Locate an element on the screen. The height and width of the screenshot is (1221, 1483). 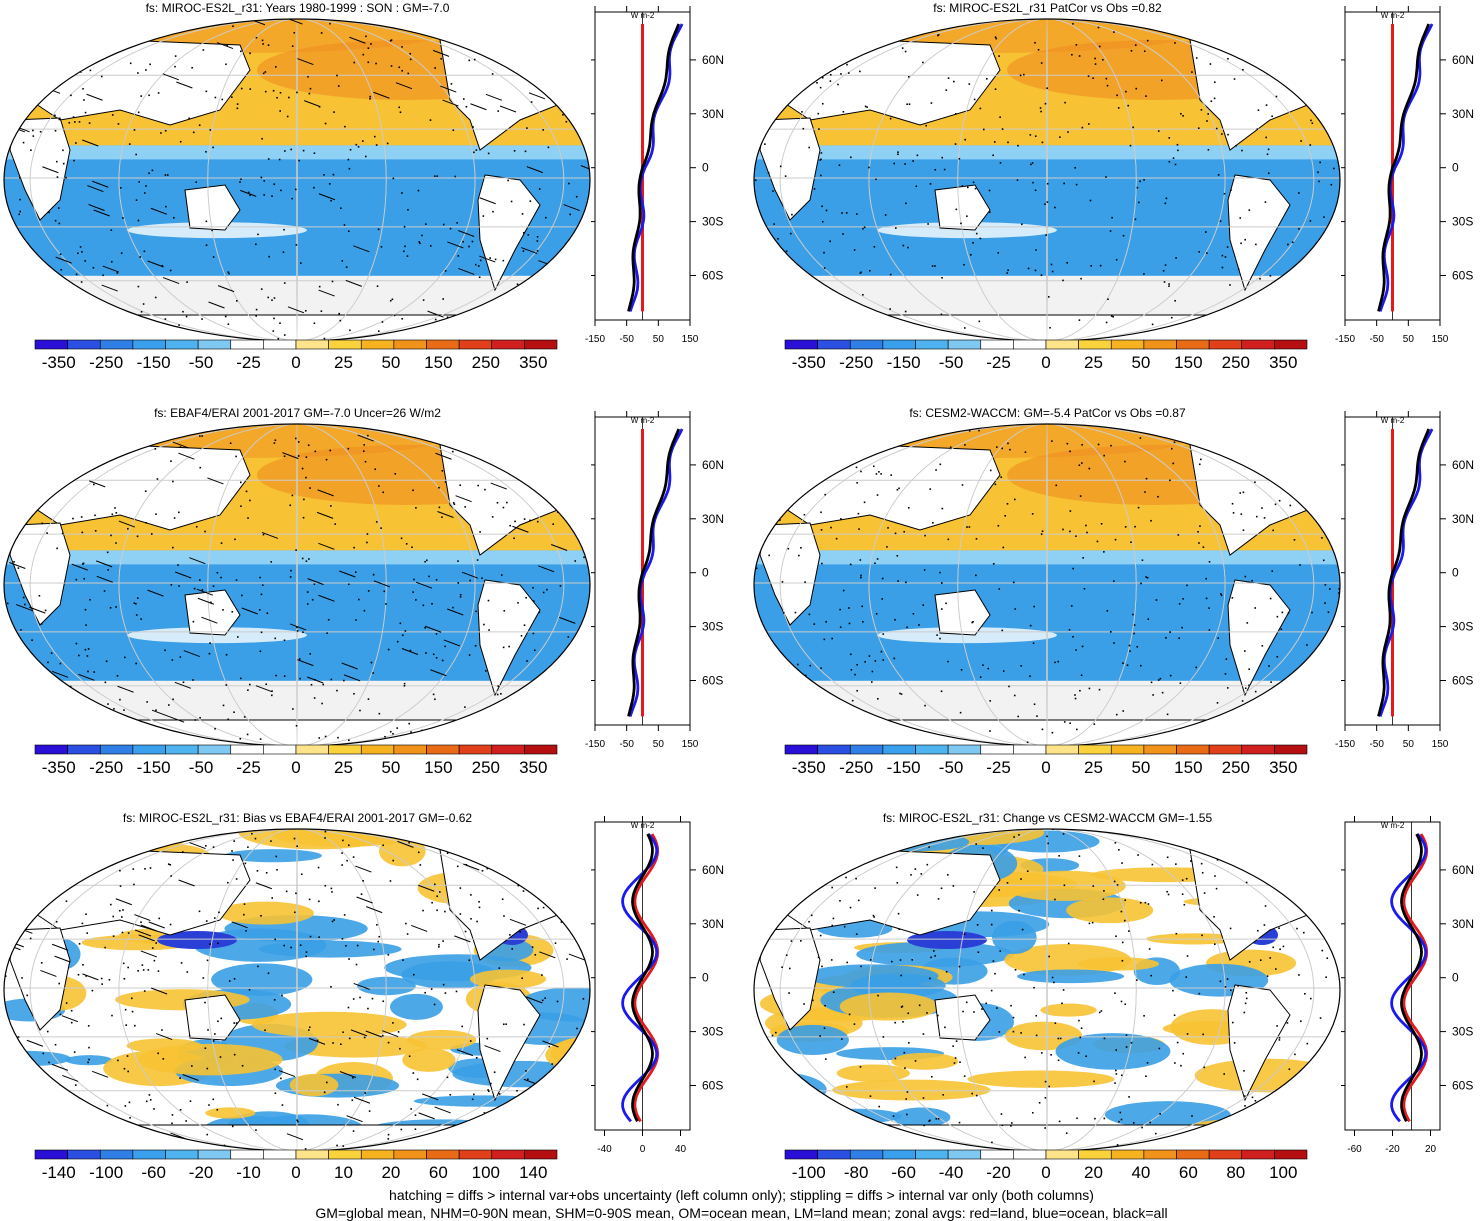
colorbar-label: 25 is located at coordinates (343, 362).